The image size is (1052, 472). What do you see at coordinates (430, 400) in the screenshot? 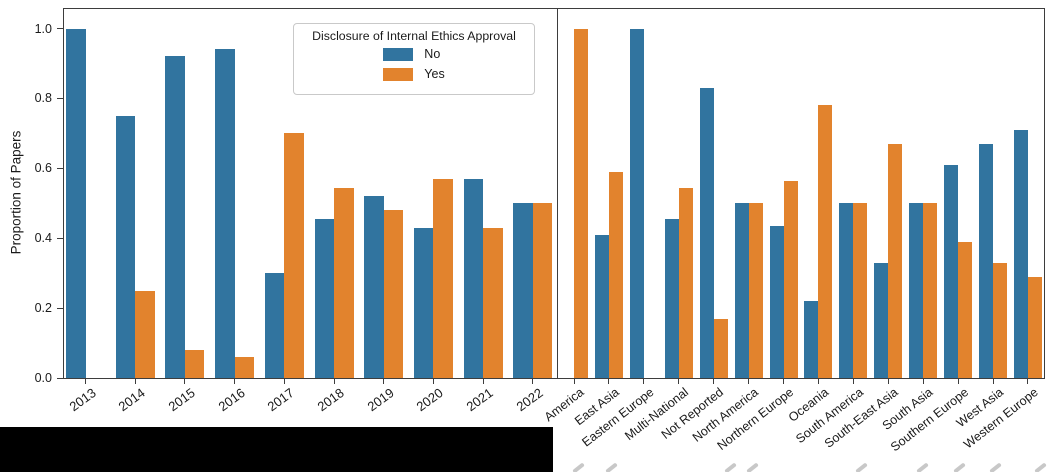
I see `x-tick-label: 2020` at bounding box center [430, 400].